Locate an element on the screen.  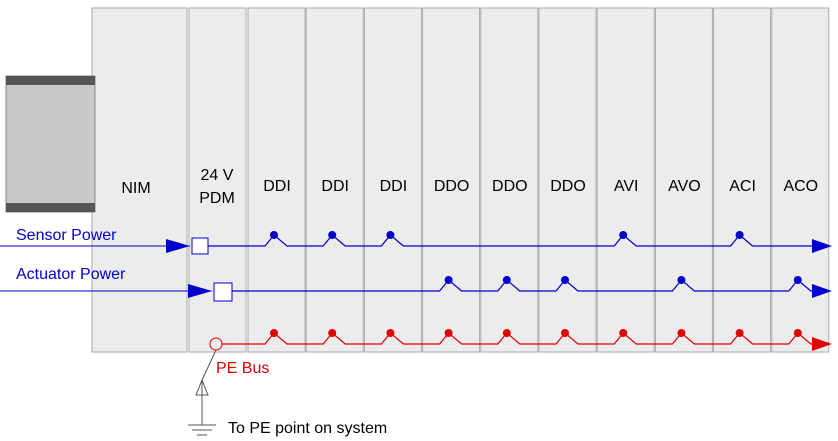
connector is located at coordinates (50, 144).